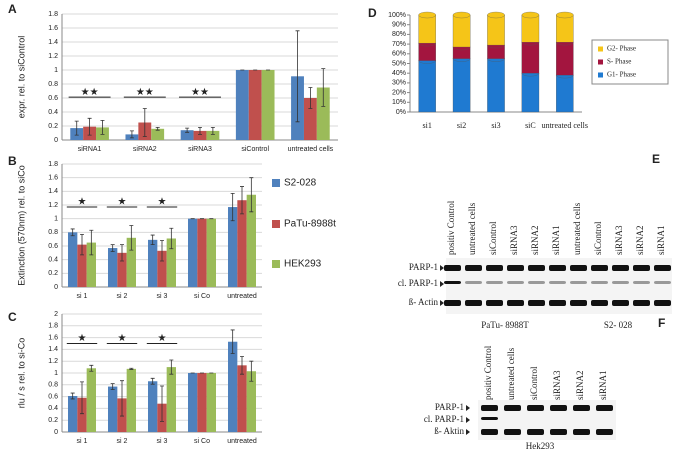 The height and width of the screenshot is (453, 676). I want to click on band-label: PARP-1, so click(449, 407).